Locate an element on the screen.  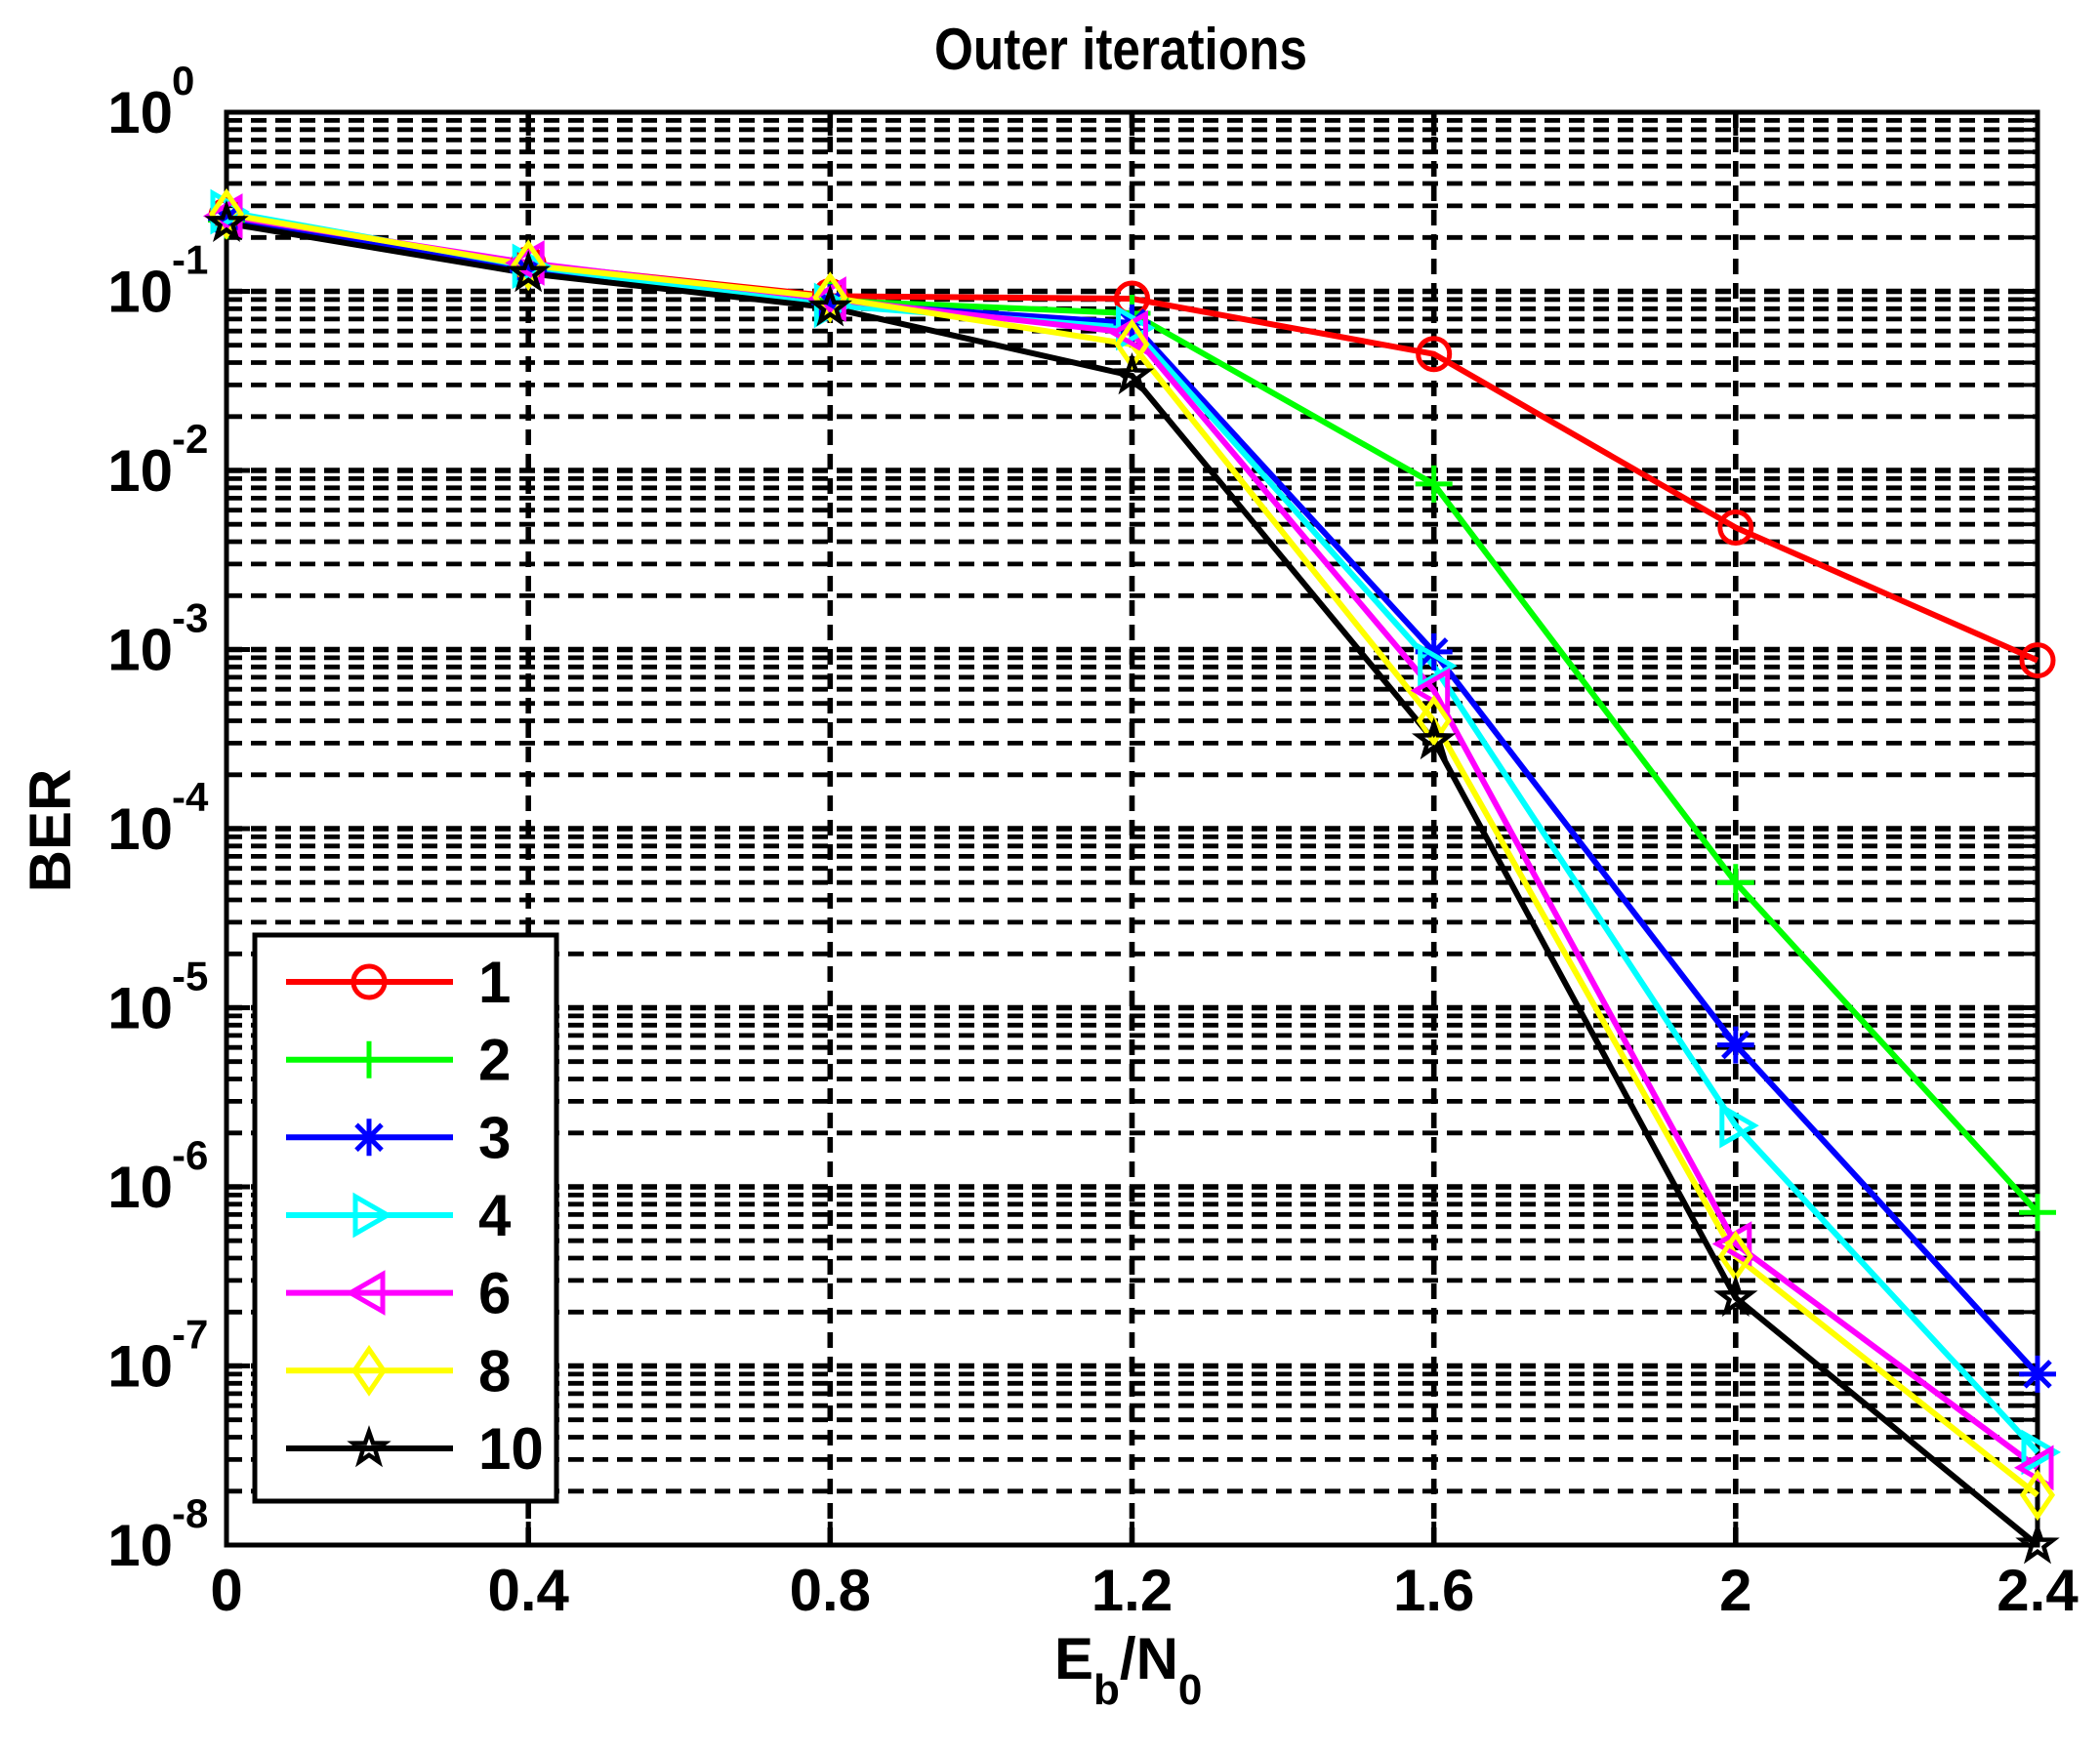
svg-text: Outer iterations is located at coordinates (1120, 49).